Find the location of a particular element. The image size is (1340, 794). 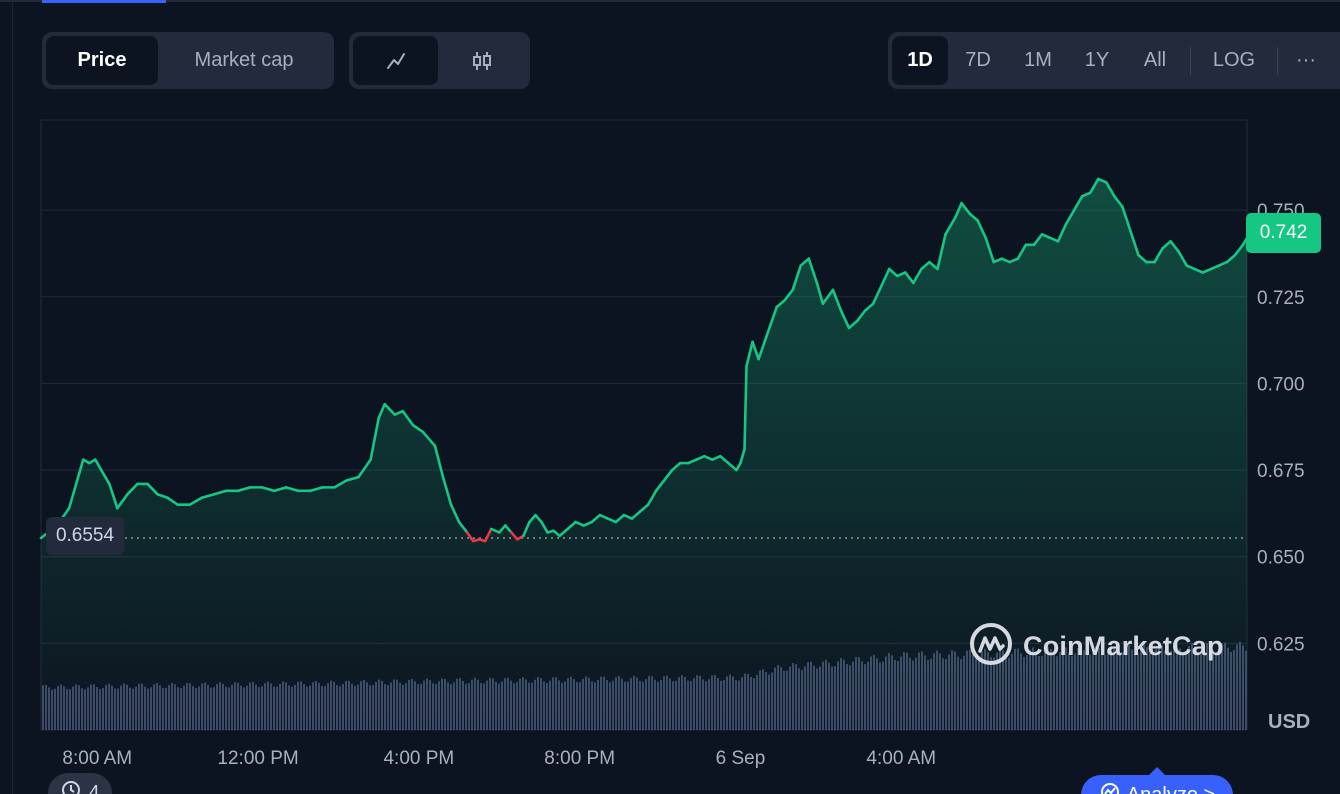

analyze-label: Analyze > is located at coordinates (1171, 789).